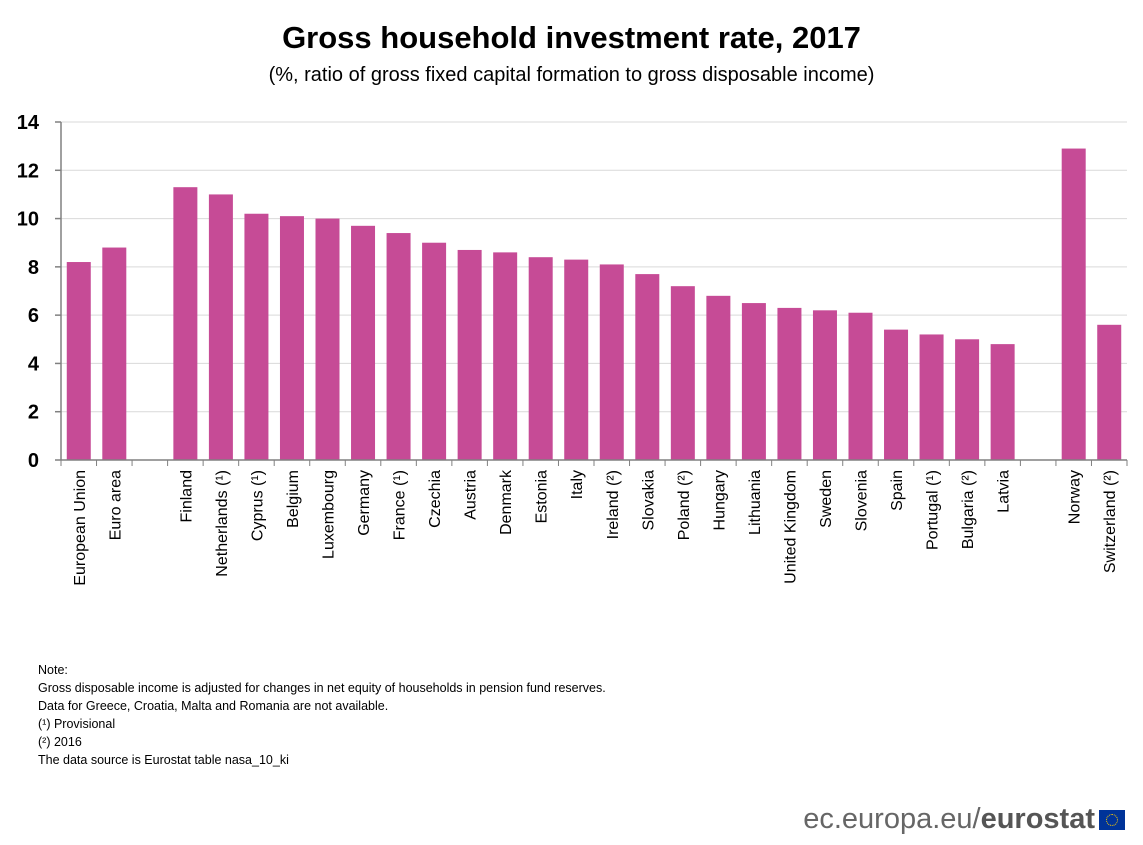 This screenshot has width=1143, height=845. Describe the element at coordinates (28, 171) in the screenshot. I see `y-tick-label: 12` at that location.